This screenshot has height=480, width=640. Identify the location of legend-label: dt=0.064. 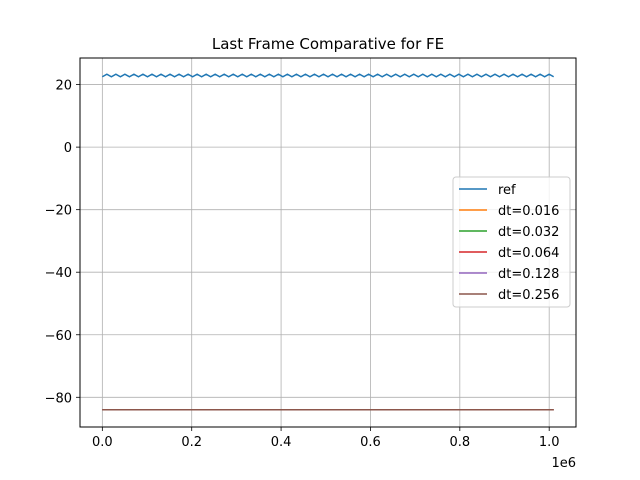
(528, 253).